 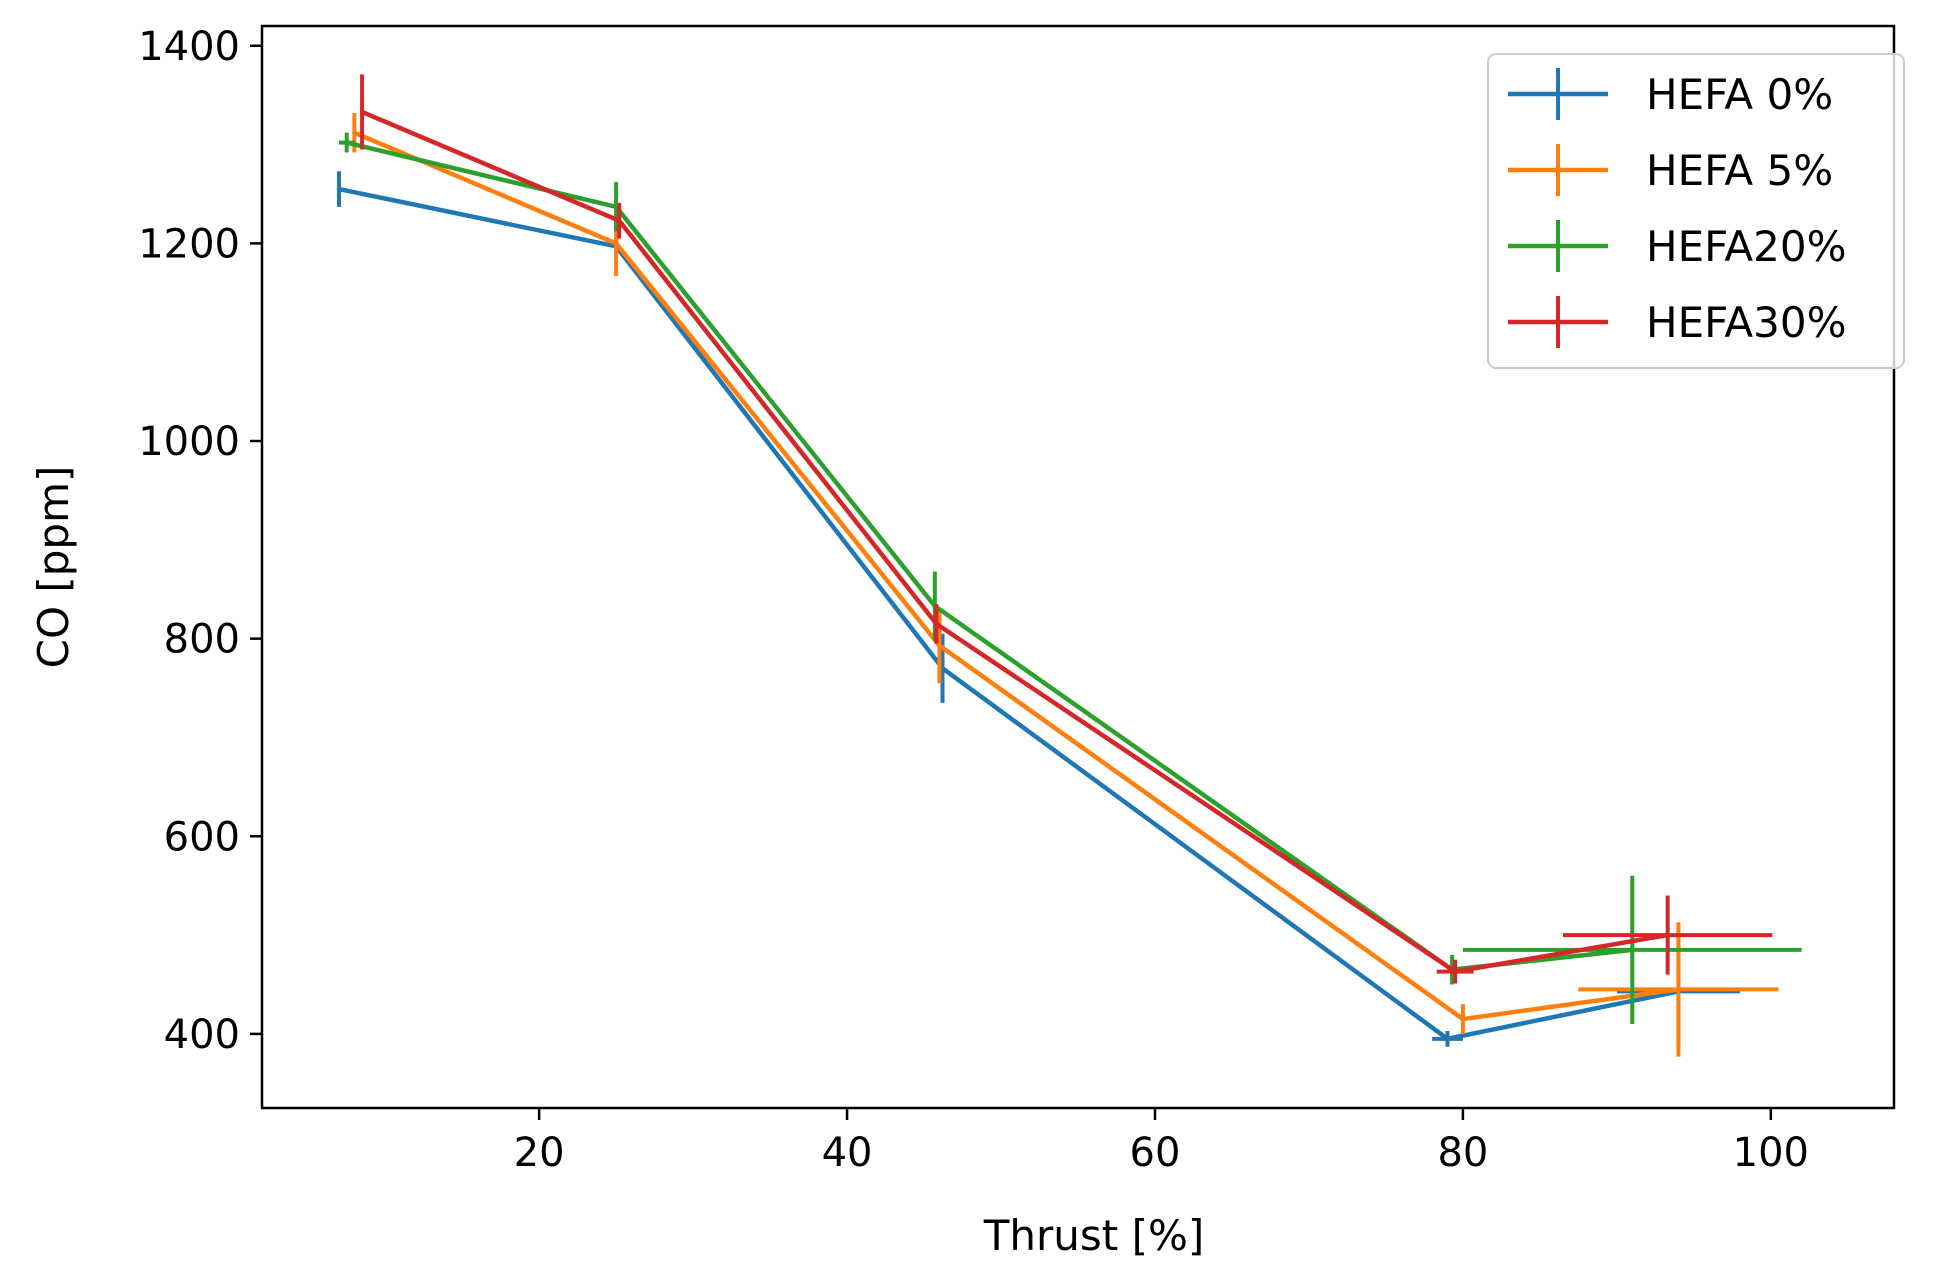 What do you see at coordinates (539, 1153) in the screenshot?
I see `x-tick-label: 20` at bounding box center [539, 1153].